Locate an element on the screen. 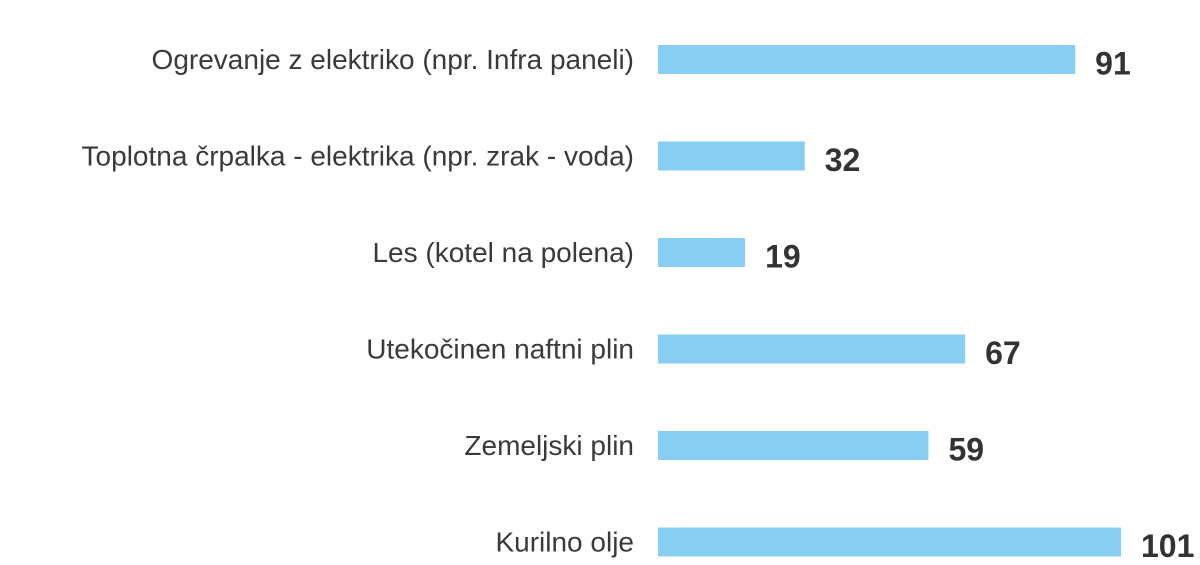  category-label: Zemeljski plin is located at coordinates (549, 445).